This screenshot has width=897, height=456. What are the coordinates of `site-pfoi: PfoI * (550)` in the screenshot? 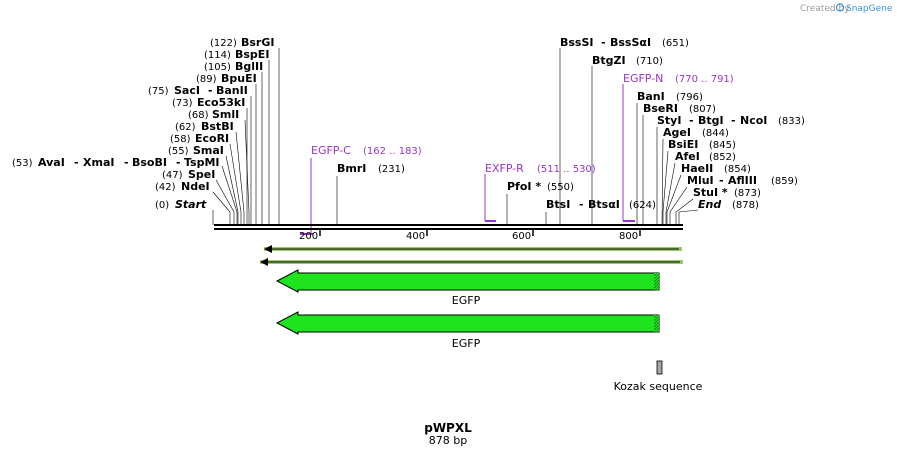 It's located at (540, 186).